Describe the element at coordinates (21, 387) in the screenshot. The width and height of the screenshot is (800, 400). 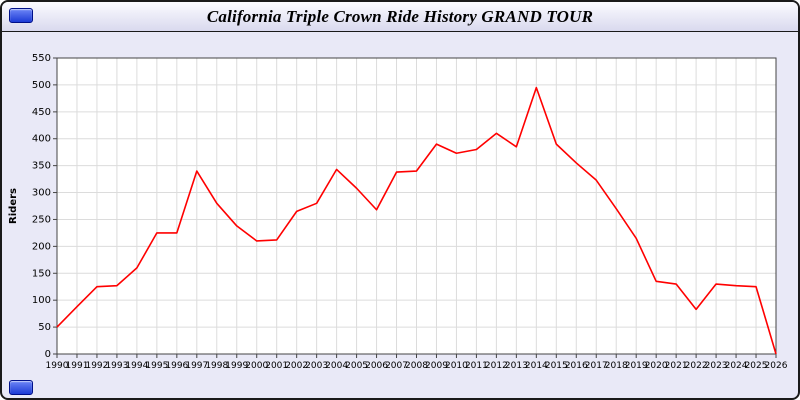
I see `bottom-left-button` at that location.